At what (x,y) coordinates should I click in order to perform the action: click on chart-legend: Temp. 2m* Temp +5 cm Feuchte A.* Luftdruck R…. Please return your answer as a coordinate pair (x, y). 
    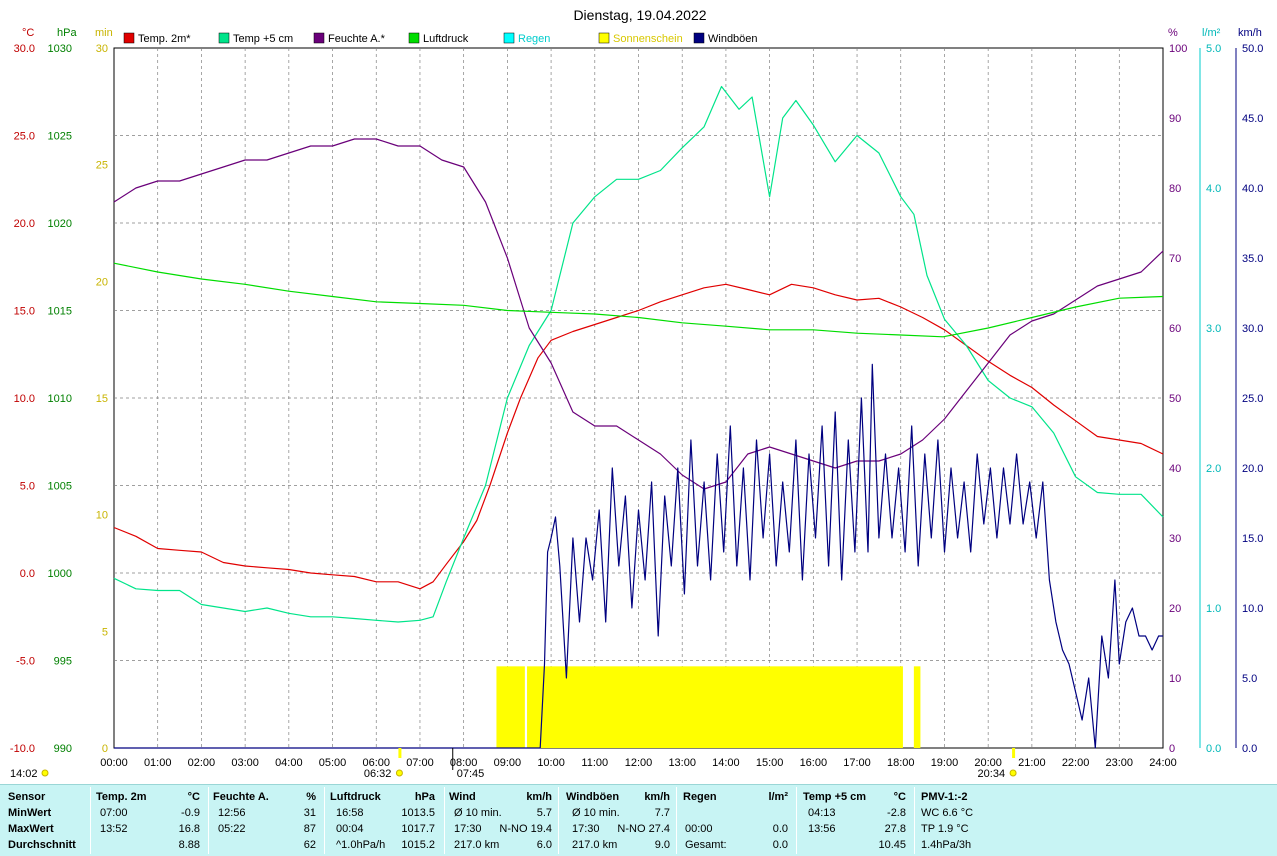
    Looking at the image, I should click on (440, 38).